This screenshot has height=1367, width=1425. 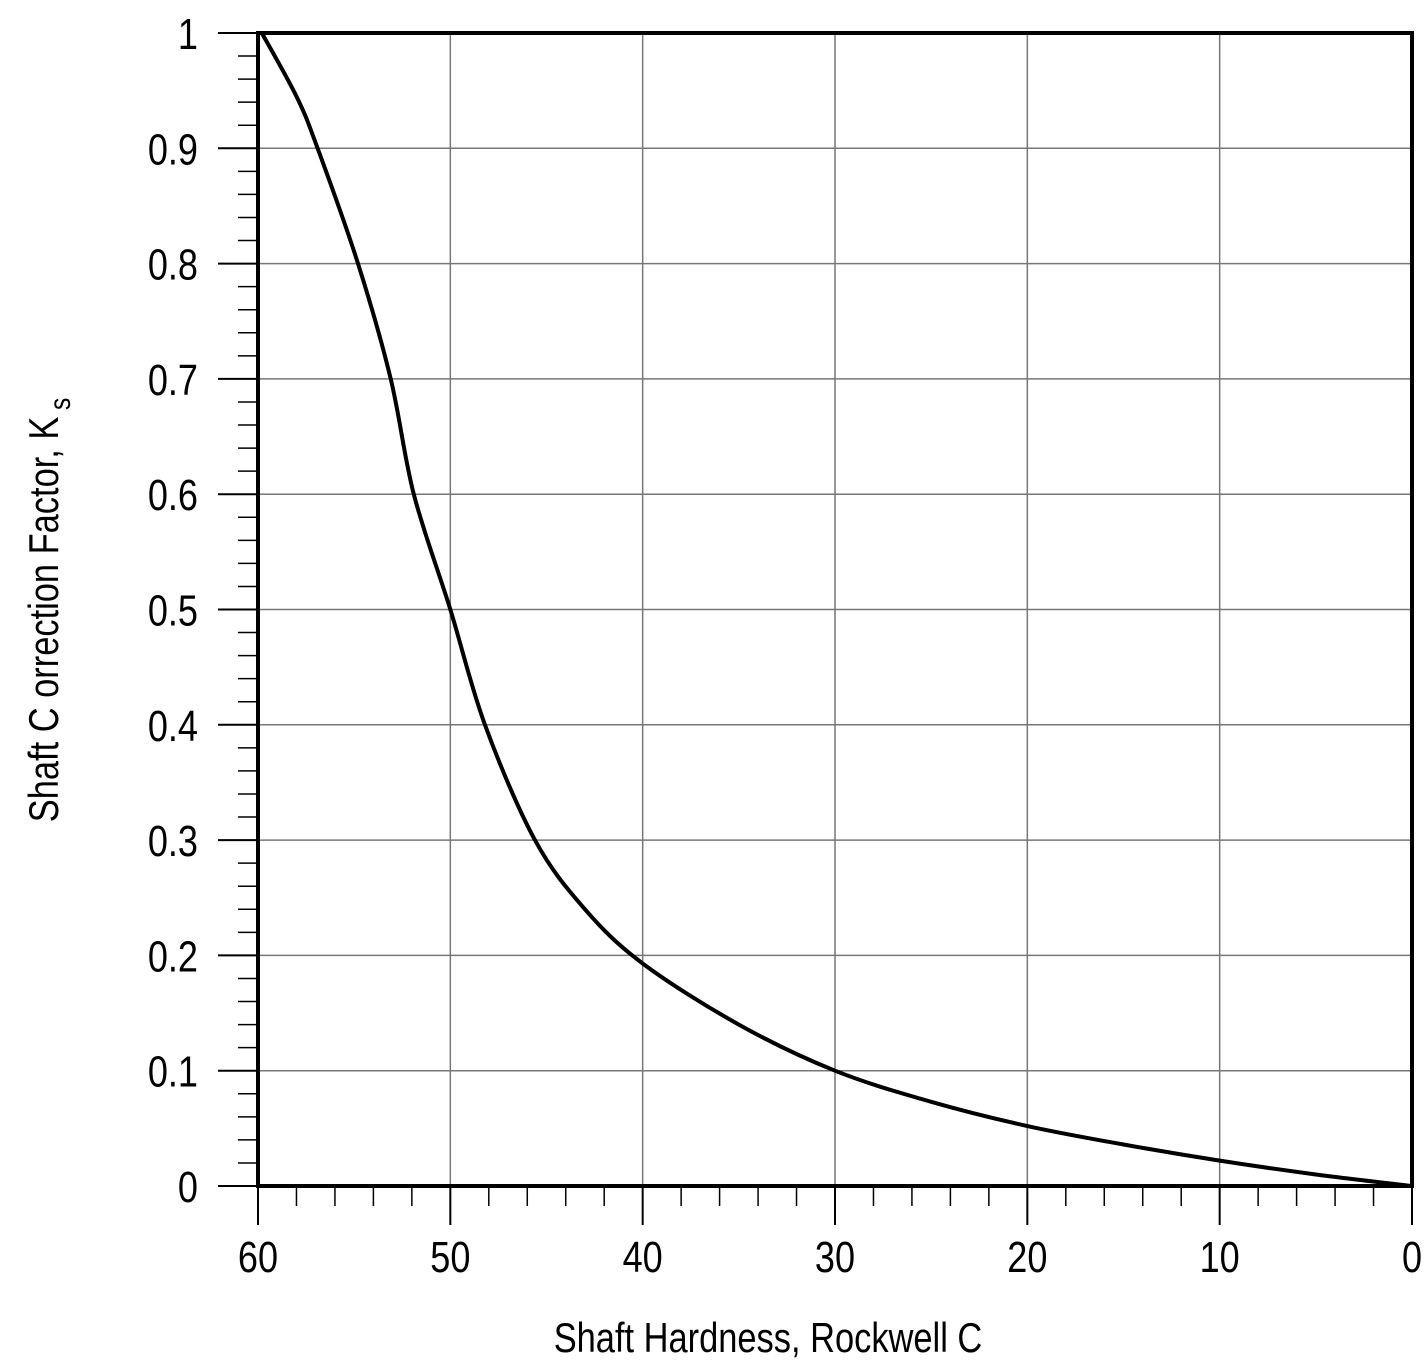 What do you see at coordinates (188, 1187) in the screenshot?
I see `y-tick-label: 0` at bounding box center [188, 1187].